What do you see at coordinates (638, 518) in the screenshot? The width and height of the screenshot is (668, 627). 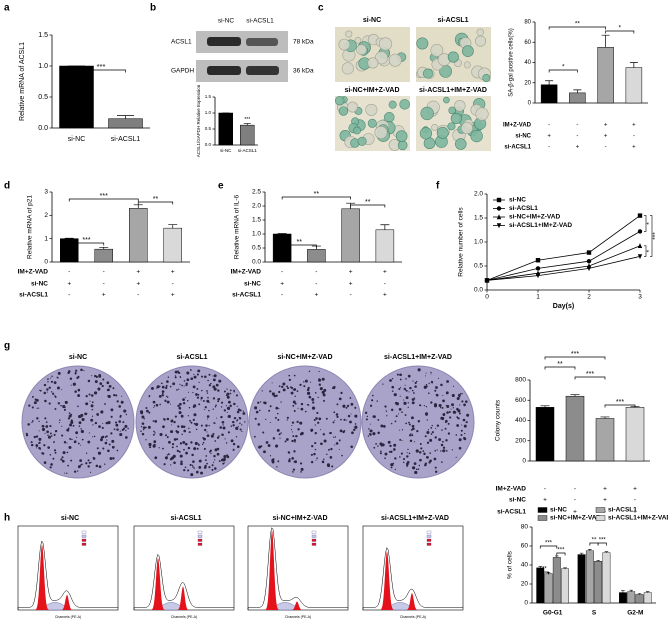 I see `legend-label: si-ACSL1+IM+Z-VAD` at bounding box center [638, 518].